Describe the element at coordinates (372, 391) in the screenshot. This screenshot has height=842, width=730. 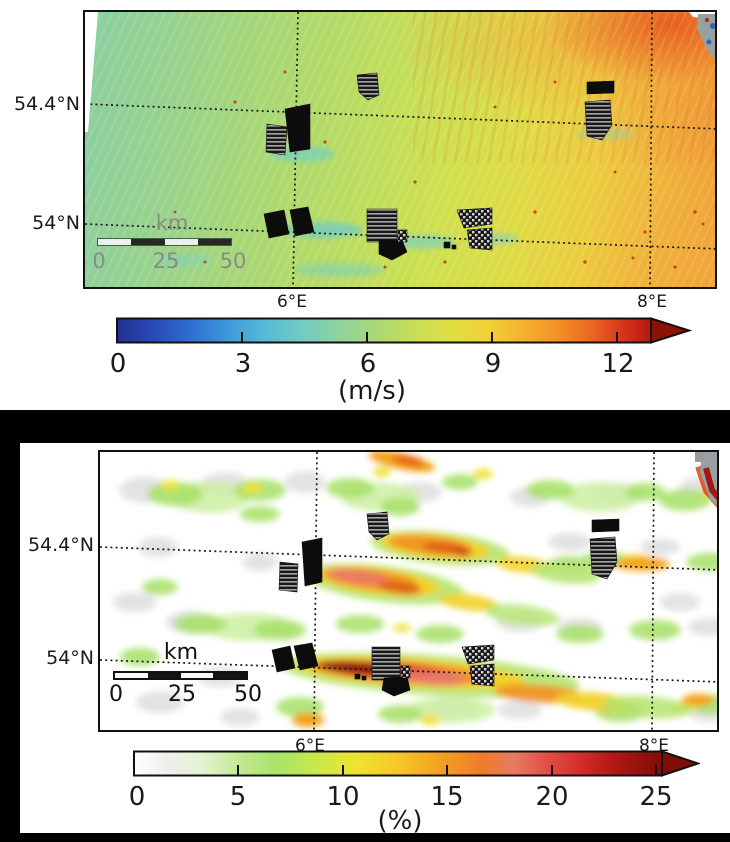
I see `cb1-unit-label: (m/s)` at that location.